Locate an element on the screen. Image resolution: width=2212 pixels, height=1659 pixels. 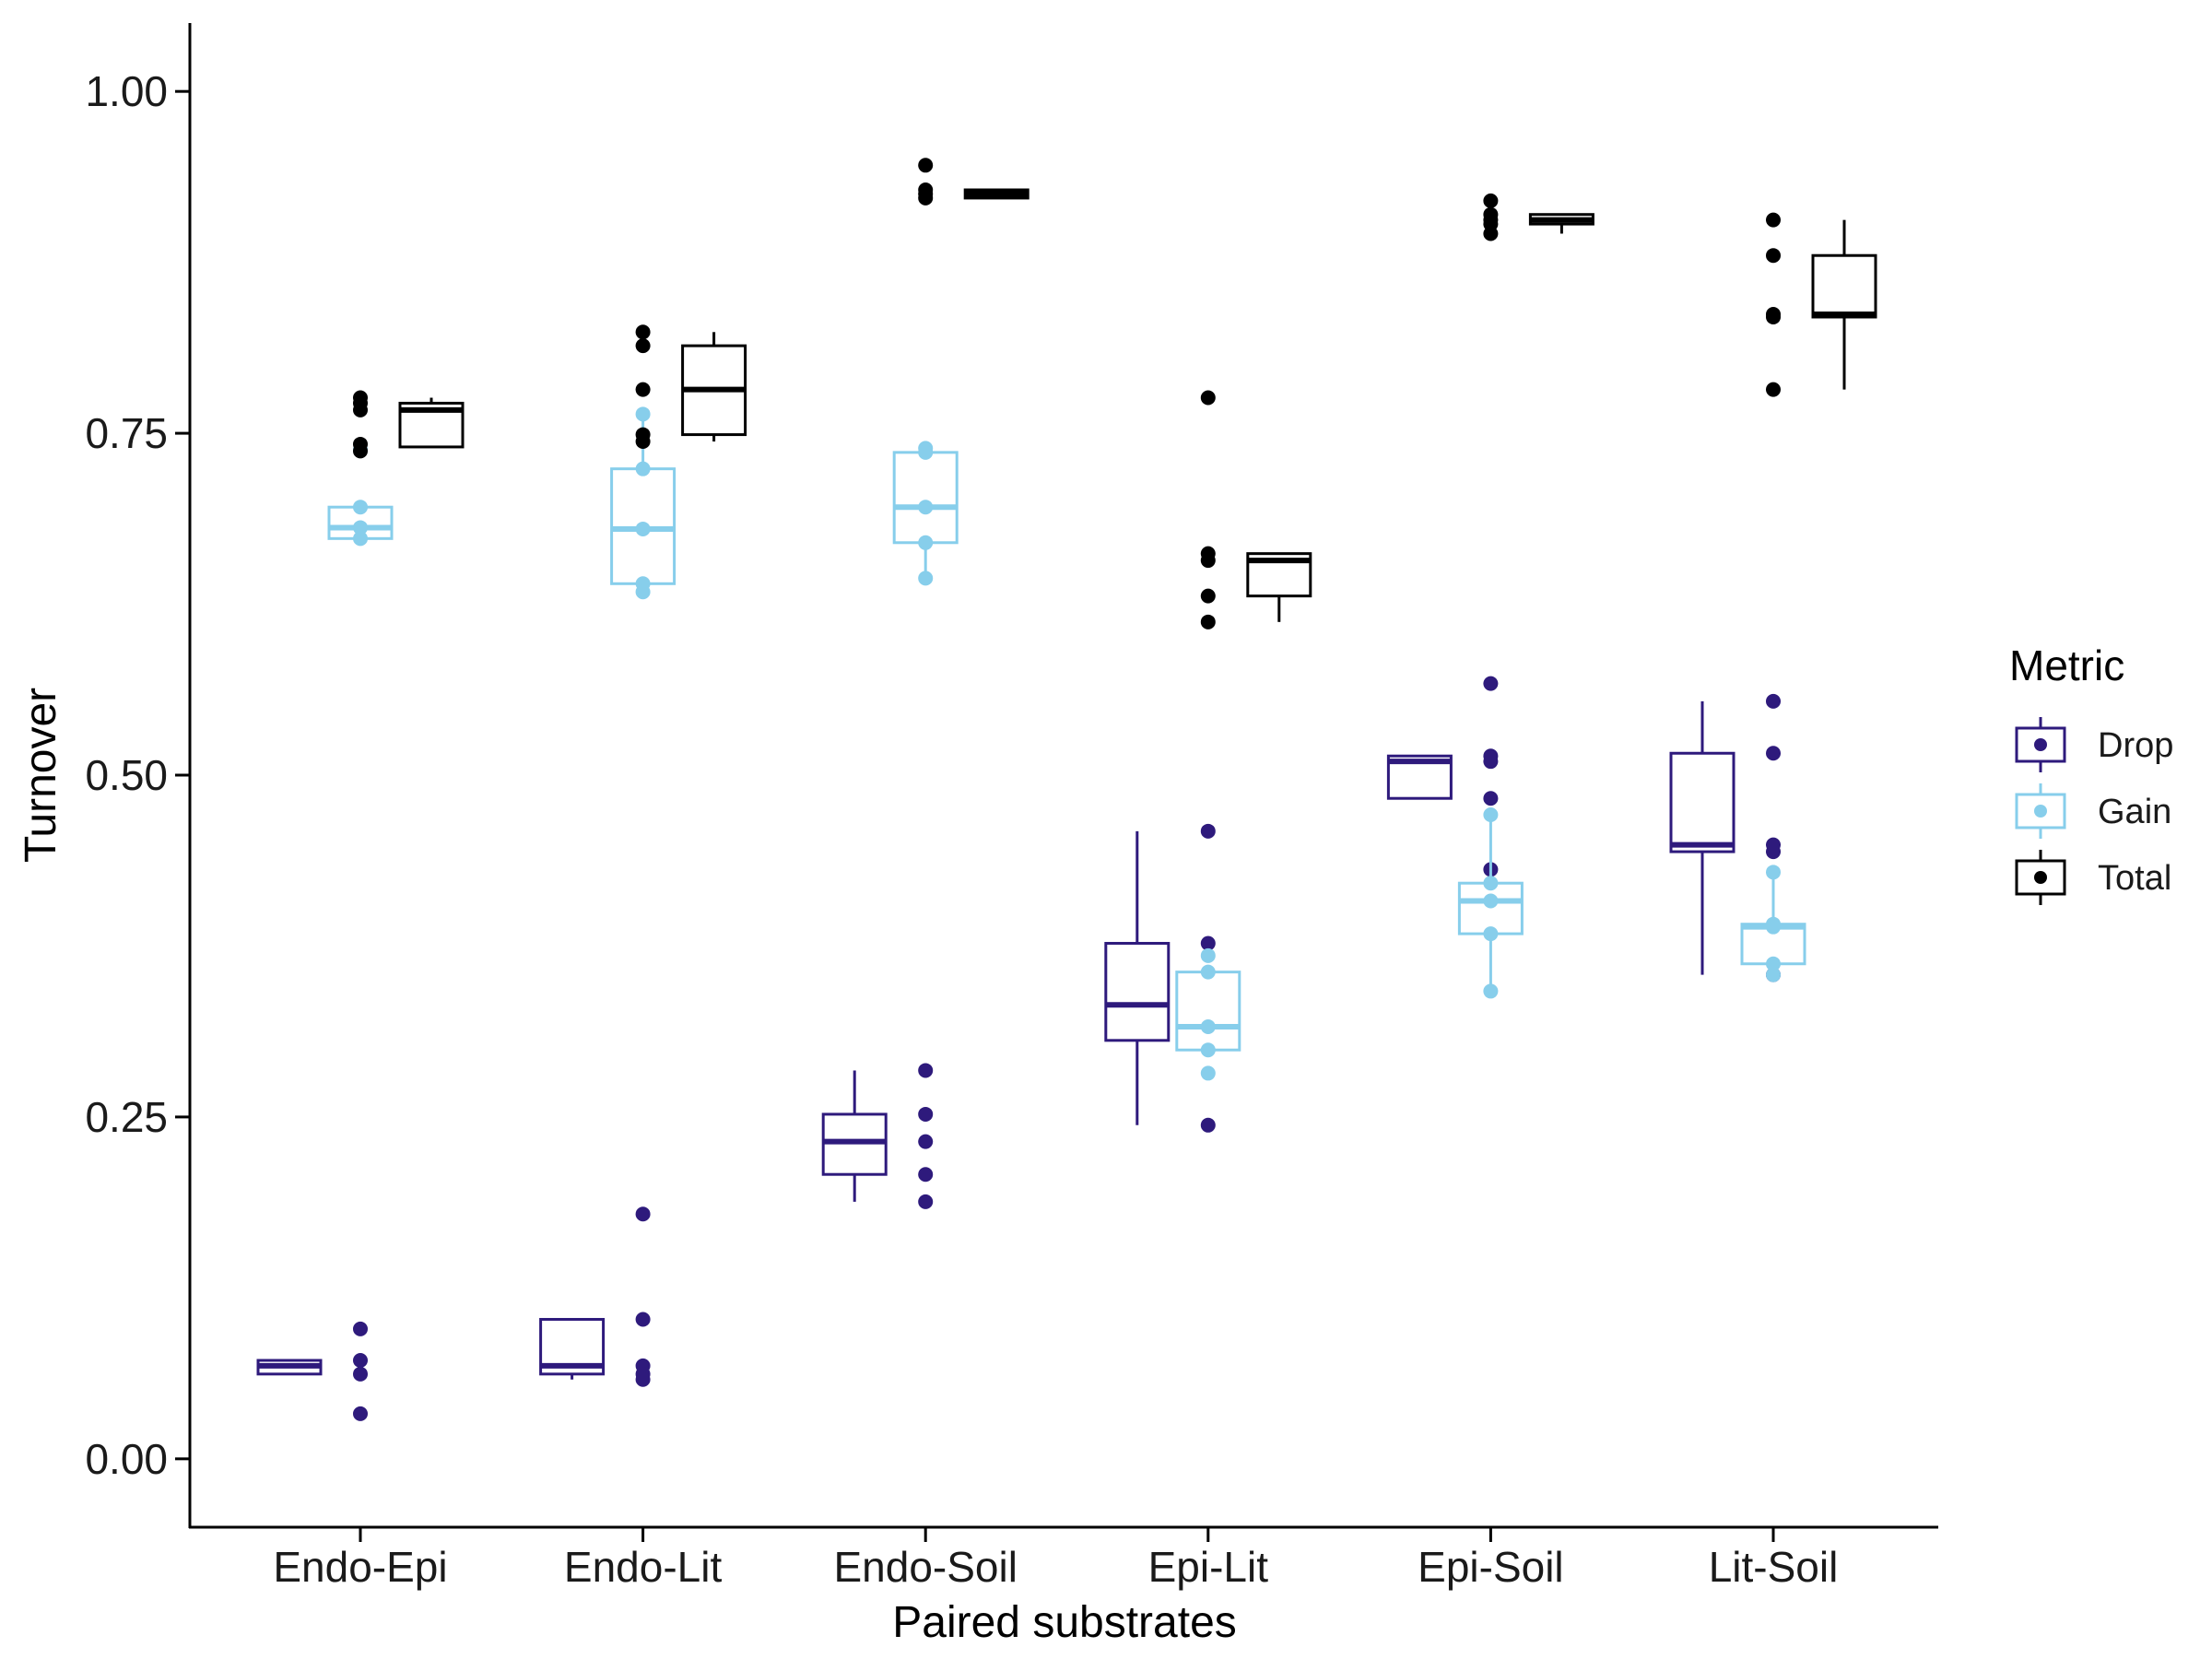
legend-label: Gain is located at coordinates (2134, 812).